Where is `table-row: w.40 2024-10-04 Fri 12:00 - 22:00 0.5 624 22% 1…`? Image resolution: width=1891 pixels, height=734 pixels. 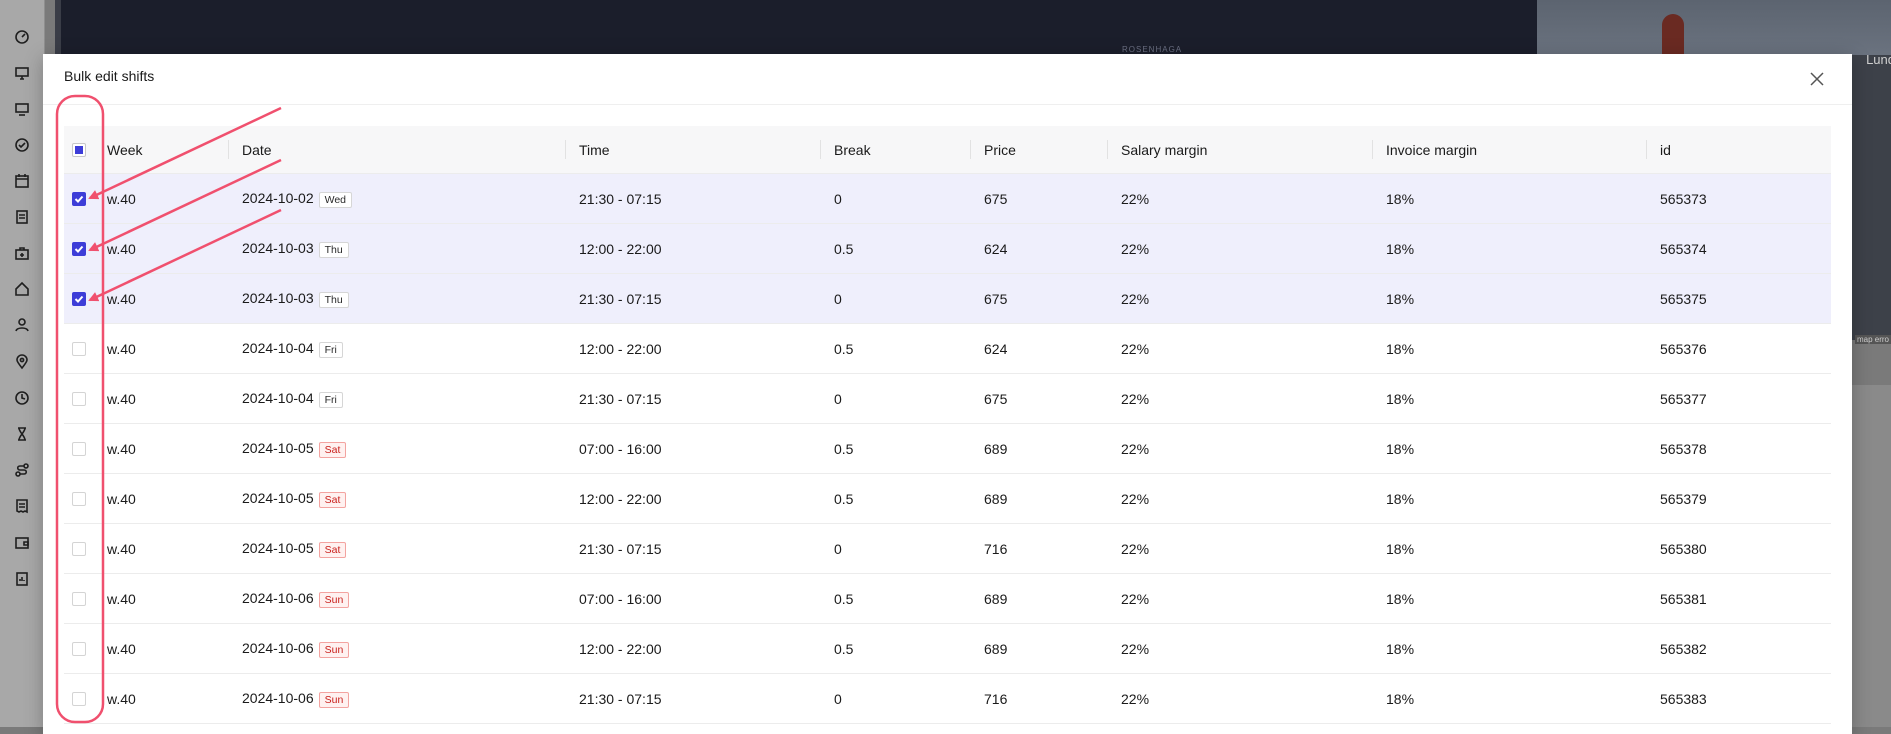
table-row: w.40 2024-10-04 Fri 12:00 - 22:00 0.5 624 22% 1… is located at coordinates (947, 348).